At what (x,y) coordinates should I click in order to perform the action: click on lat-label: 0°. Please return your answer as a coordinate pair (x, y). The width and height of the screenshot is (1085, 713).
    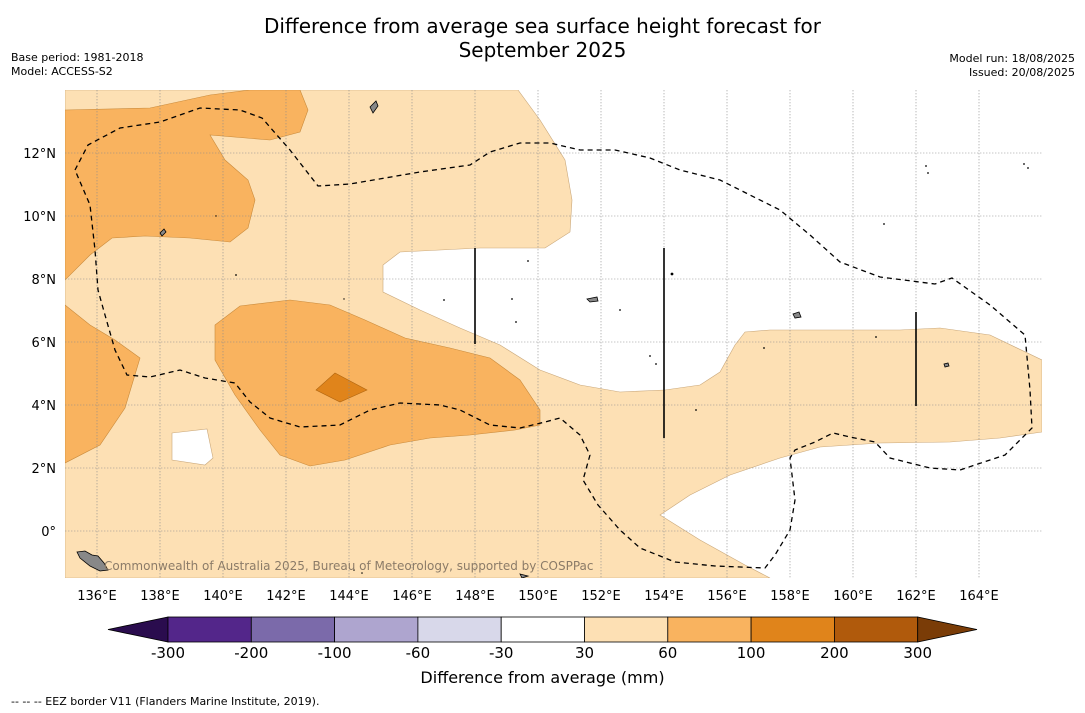
    Looking at the image, I should click on (48, 532).